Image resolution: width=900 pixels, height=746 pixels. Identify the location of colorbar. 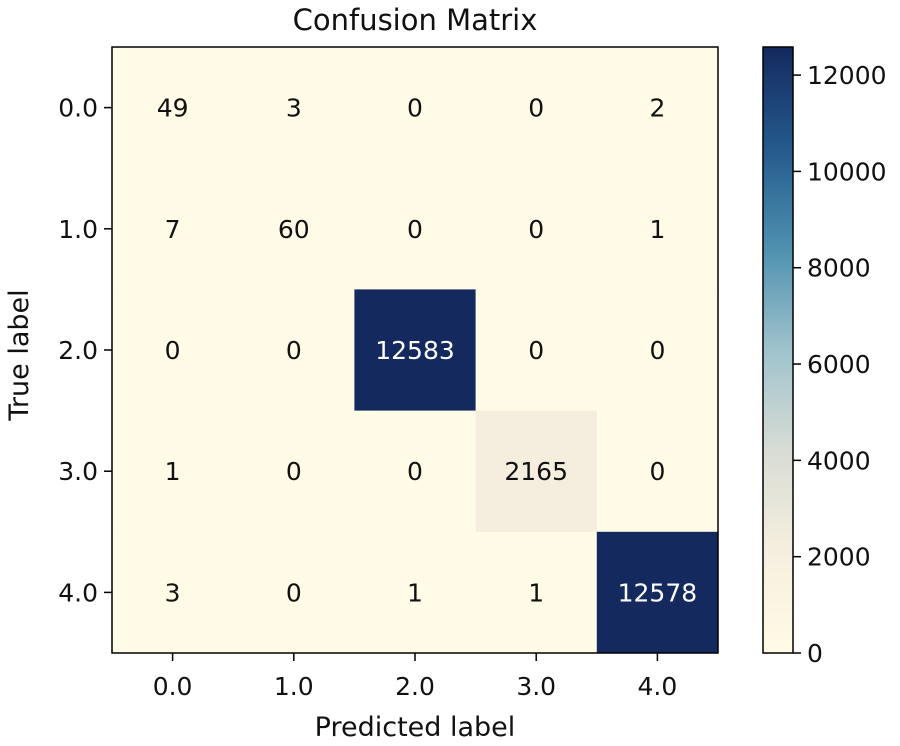
(778, 350).